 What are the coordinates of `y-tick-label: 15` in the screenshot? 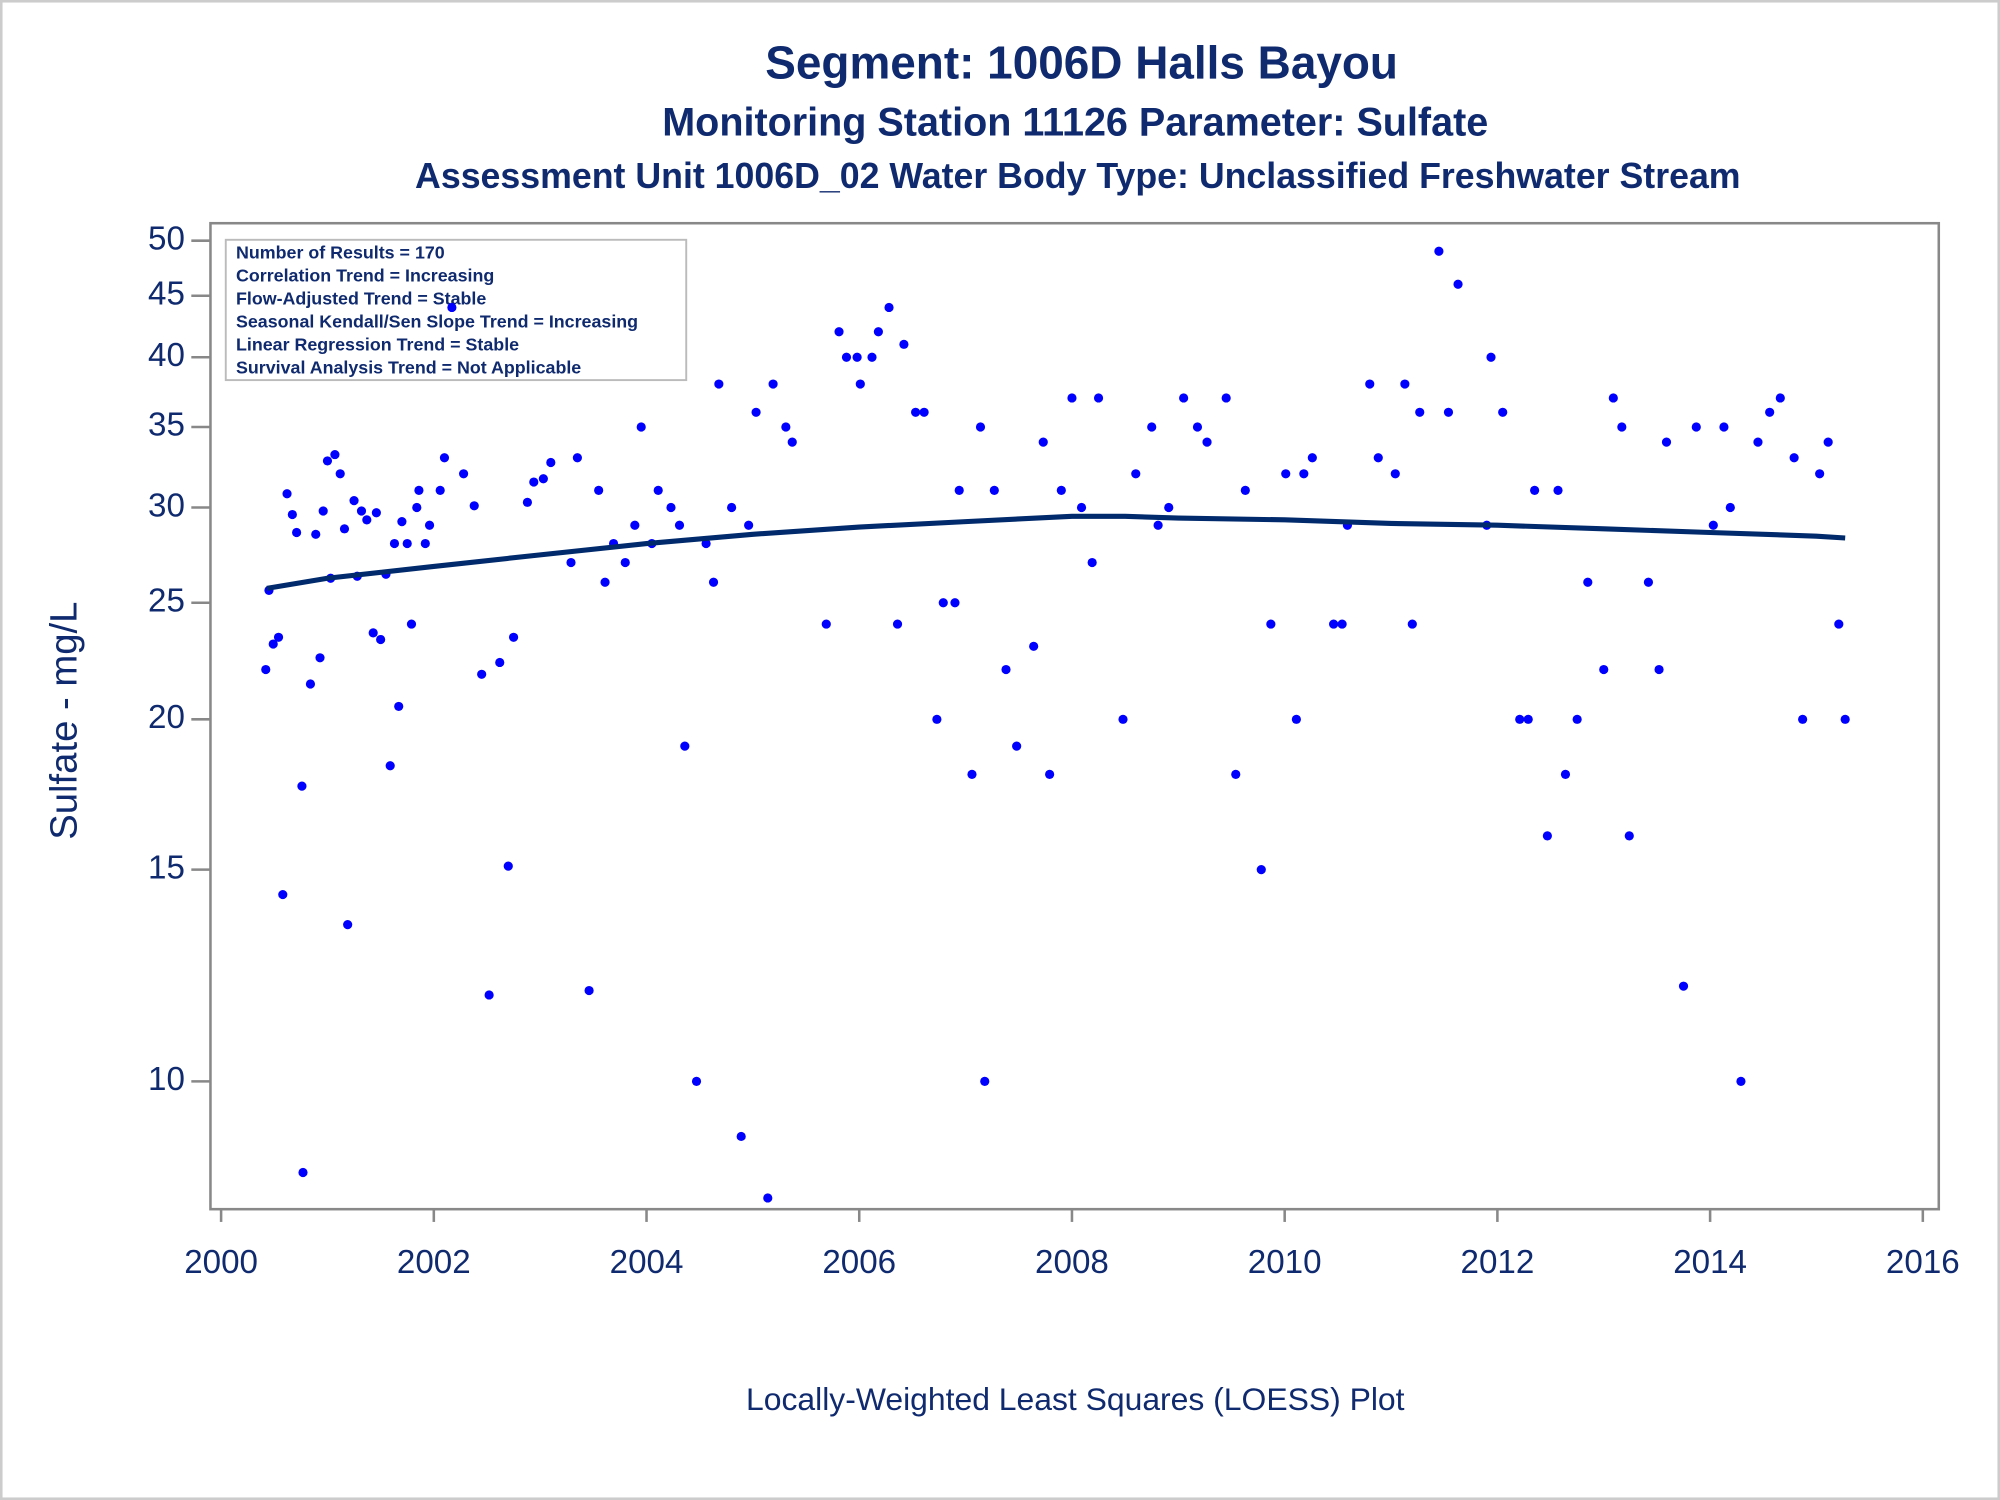 It's located at (166, 867).